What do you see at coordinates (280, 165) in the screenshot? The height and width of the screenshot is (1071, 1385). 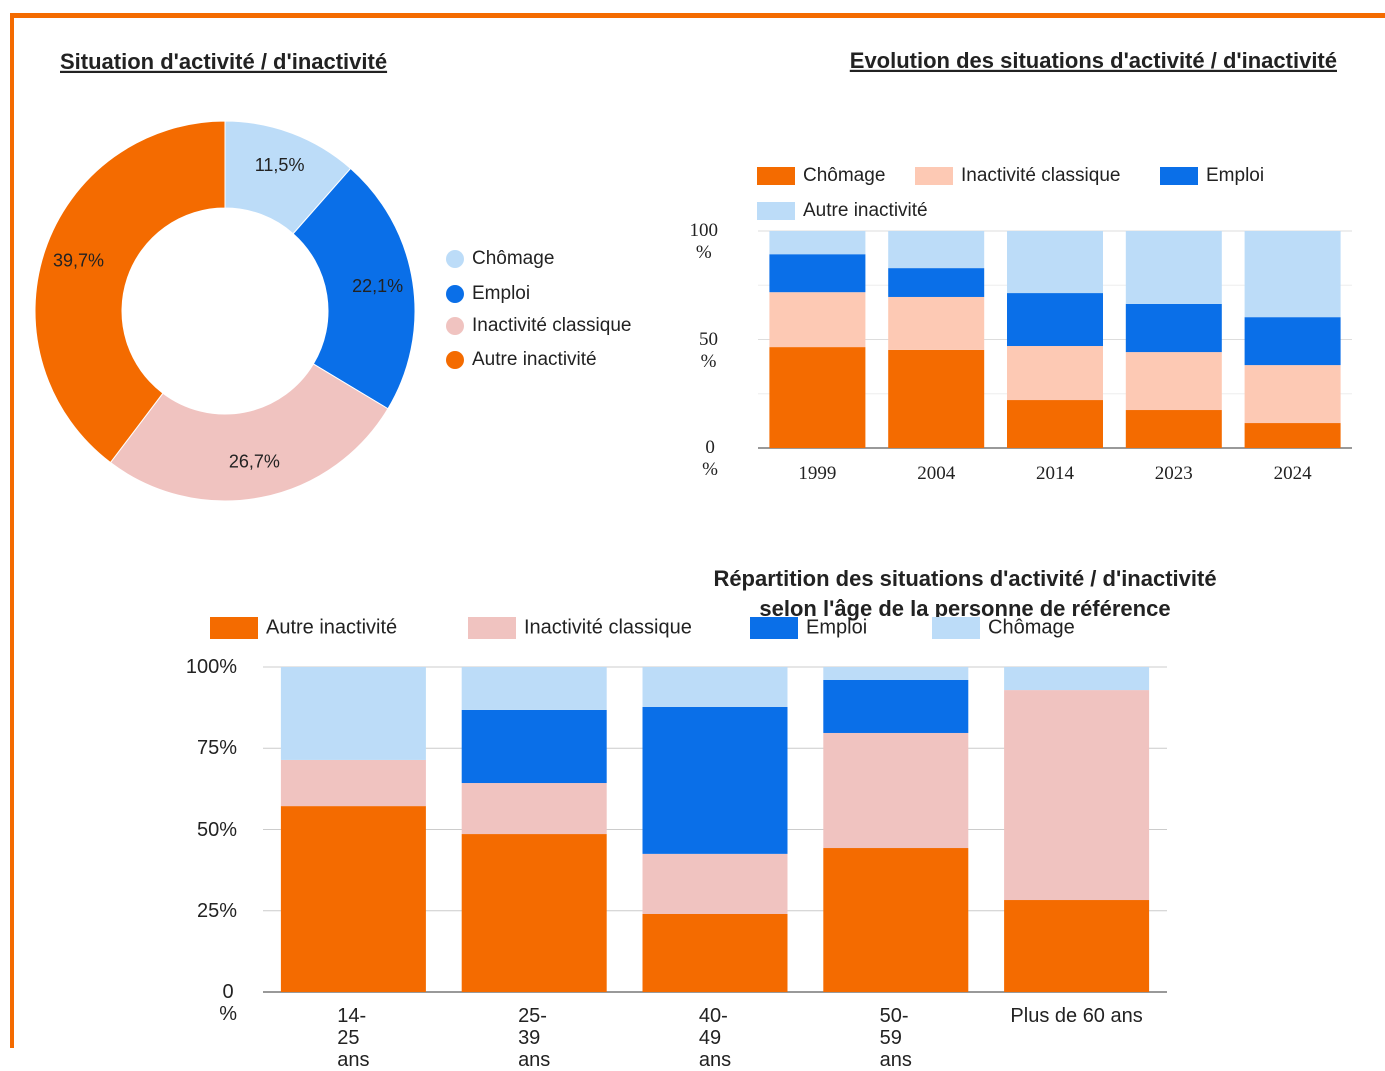 I see `slice-label: 11,5%` at bounding box center [280, 165].